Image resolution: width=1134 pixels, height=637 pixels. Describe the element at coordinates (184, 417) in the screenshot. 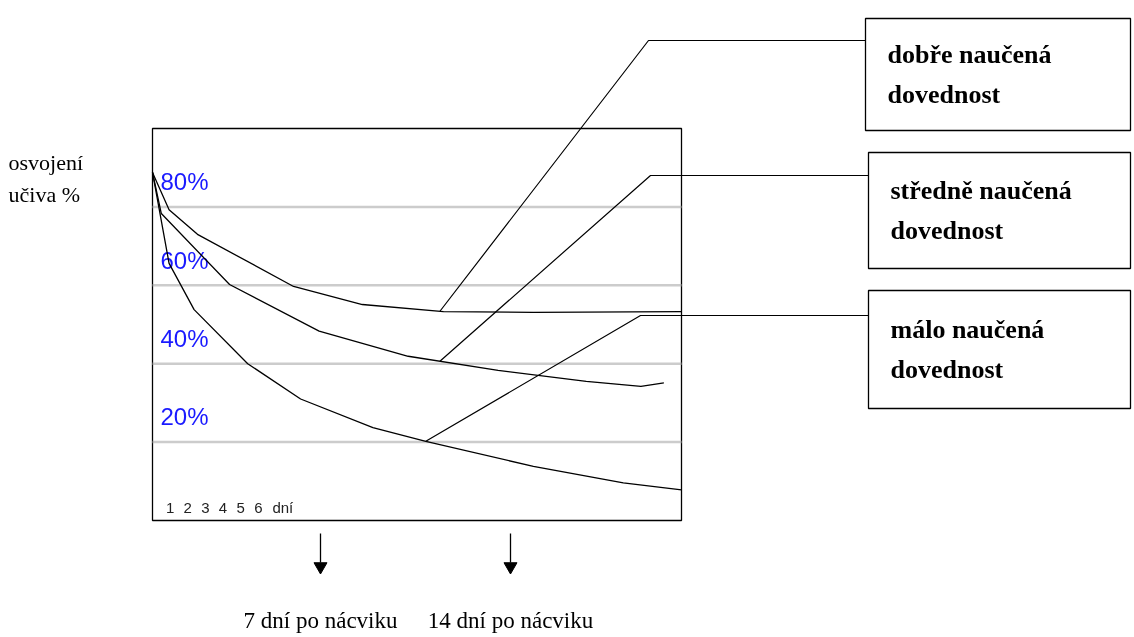

I see `y-tick-label: 20%` at that location.